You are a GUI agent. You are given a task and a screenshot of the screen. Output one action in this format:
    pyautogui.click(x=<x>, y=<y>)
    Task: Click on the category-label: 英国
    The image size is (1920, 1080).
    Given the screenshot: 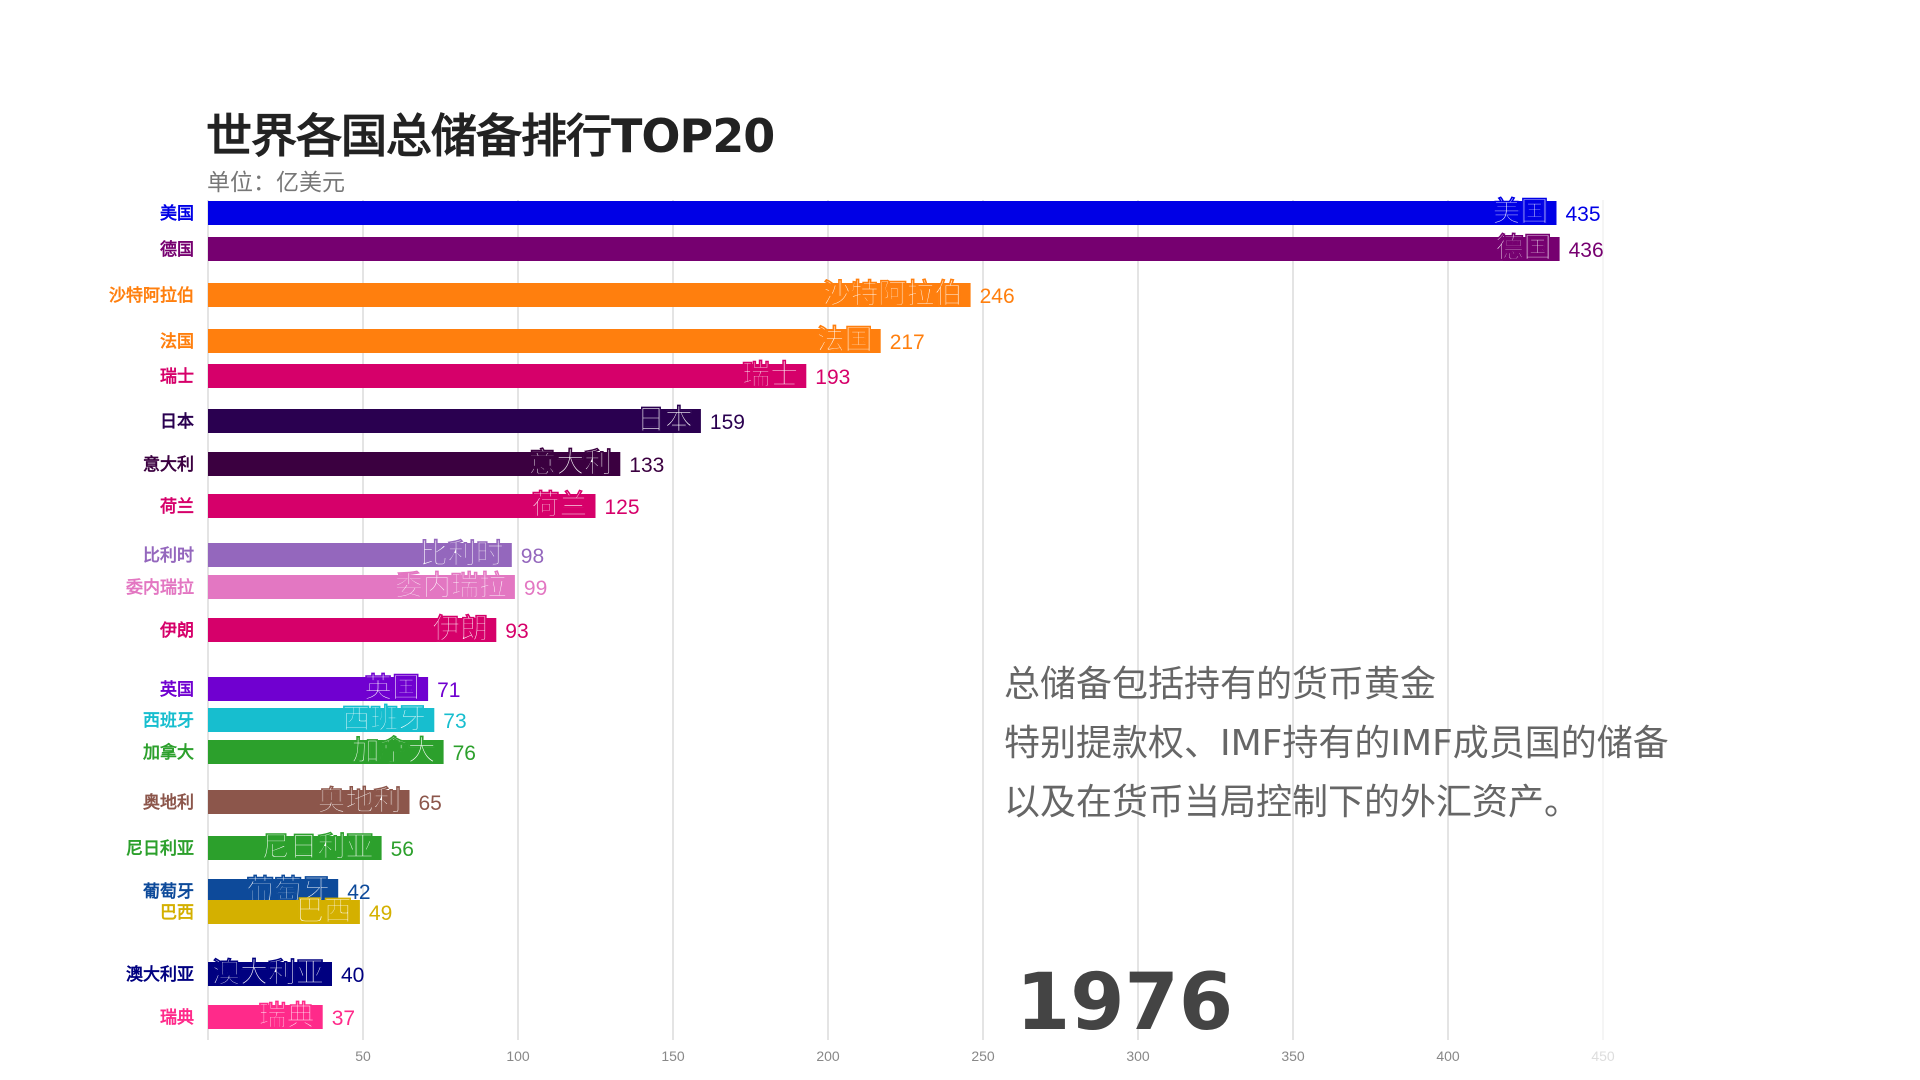 What is the action you would take?
    pyautogui.click(x=177, y=689)
    